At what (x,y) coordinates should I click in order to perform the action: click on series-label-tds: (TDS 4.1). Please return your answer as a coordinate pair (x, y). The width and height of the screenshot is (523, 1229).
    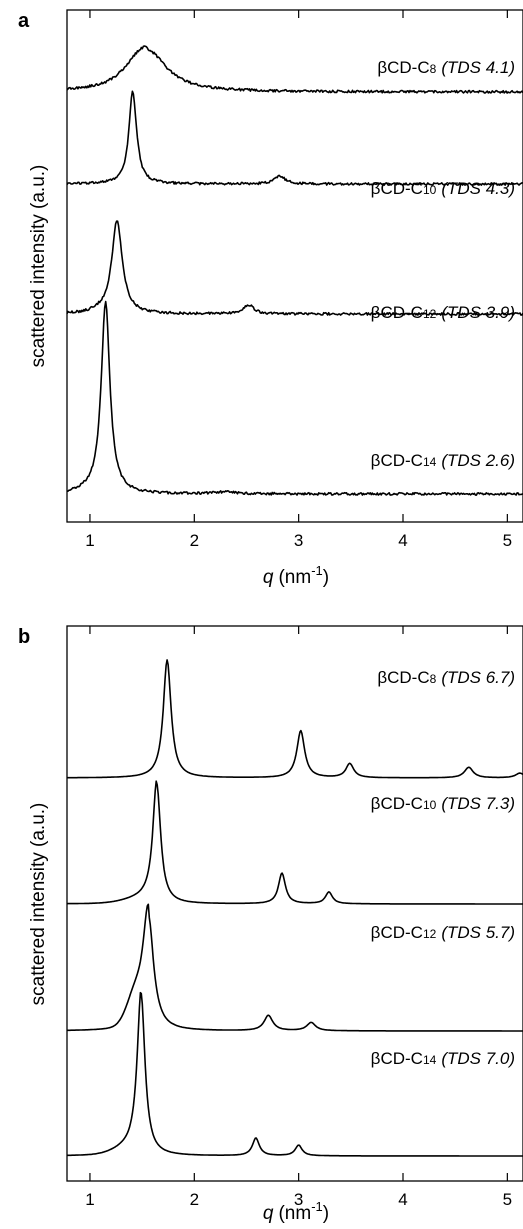
    Looking at the image, I should click on (478, 67).